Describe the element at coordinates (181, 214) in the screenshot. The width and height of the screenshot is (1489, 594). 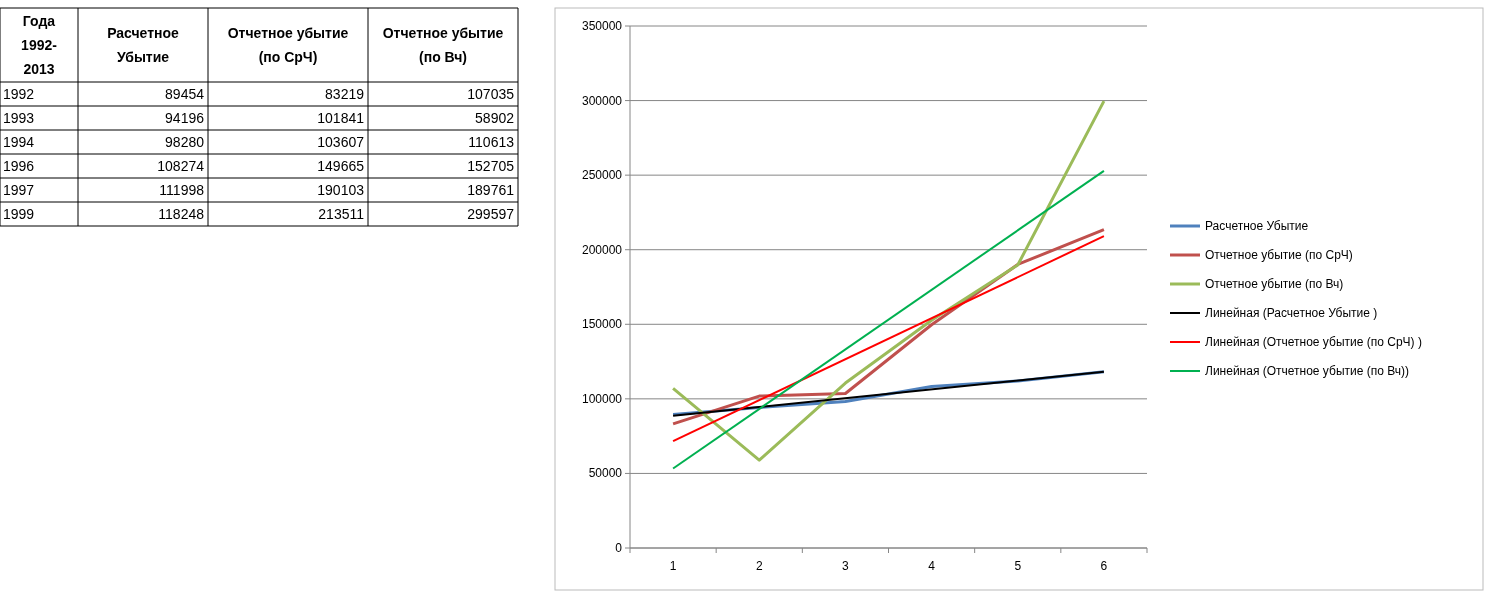
I see `data-label: 118248` at that location.